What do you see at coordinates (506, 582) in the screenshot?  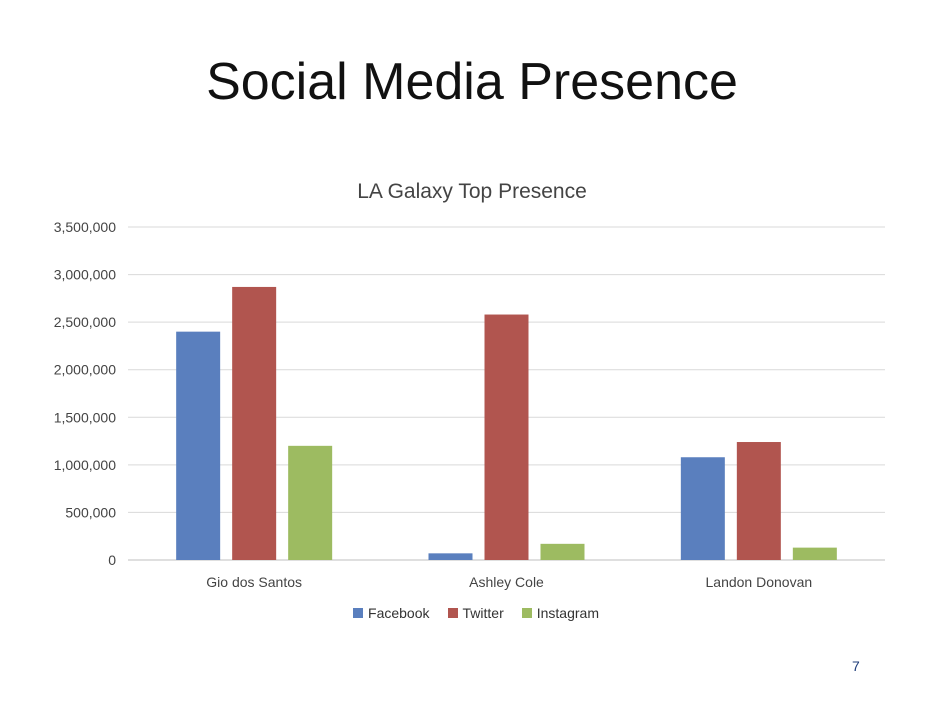 I see `x-tick-label: Ashley Cole` at bounding box center [506, 582].